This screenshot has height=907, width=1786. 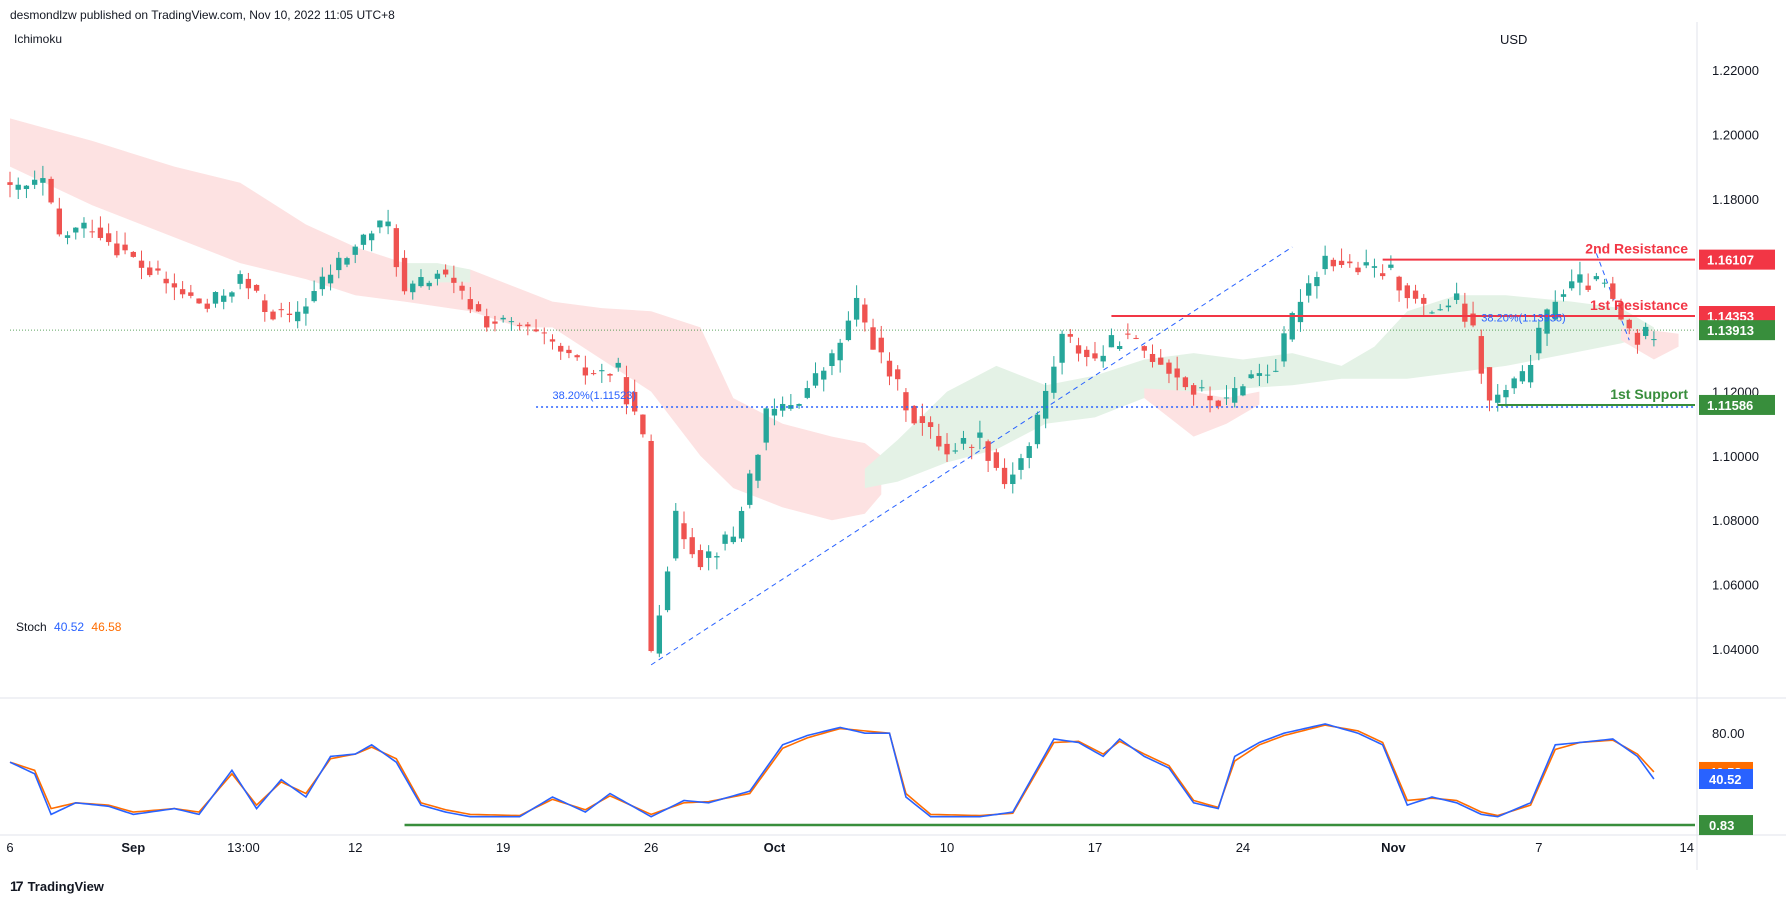 I want to click on price-tag, so click(x=1737, y=404).